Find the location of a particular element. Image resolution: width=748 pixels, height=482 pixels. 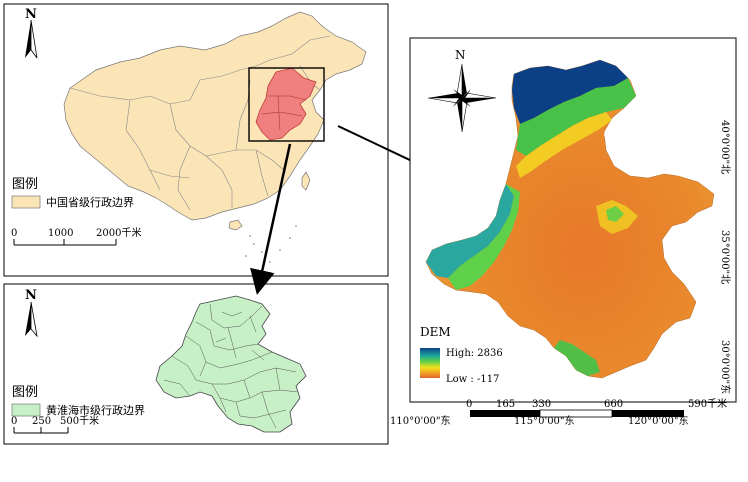

huanghuaihai-internal-borders is located at coordinates (284, 113).